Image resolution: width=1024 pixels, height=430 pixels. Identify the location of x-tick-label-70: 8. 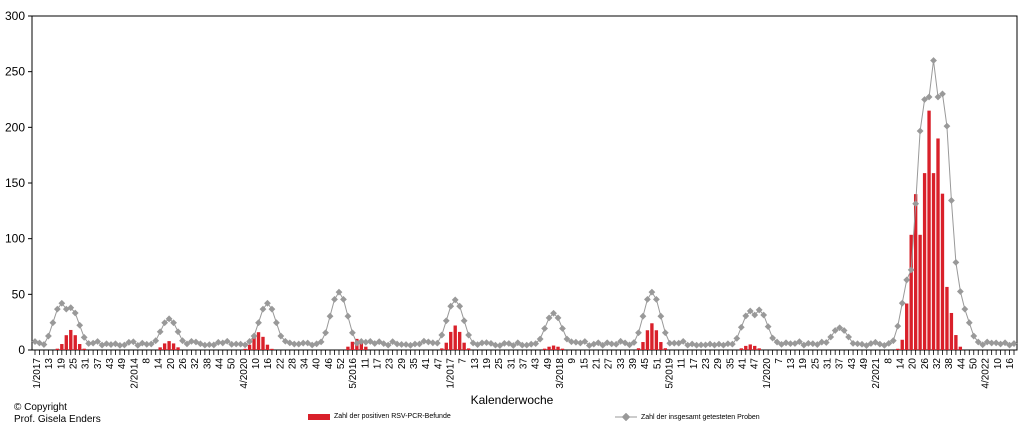
(888, 361).